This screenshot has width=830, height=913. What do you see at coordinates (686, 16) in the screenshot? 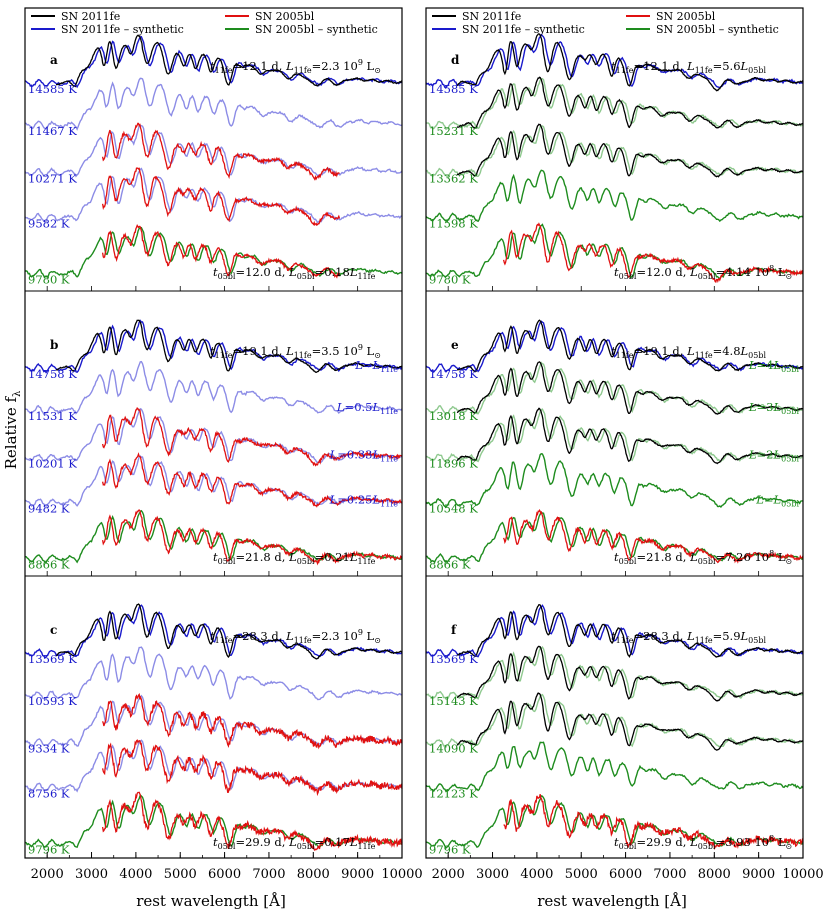
I see `legend-label: SN 2005bl` at bounding box center [686, 16].